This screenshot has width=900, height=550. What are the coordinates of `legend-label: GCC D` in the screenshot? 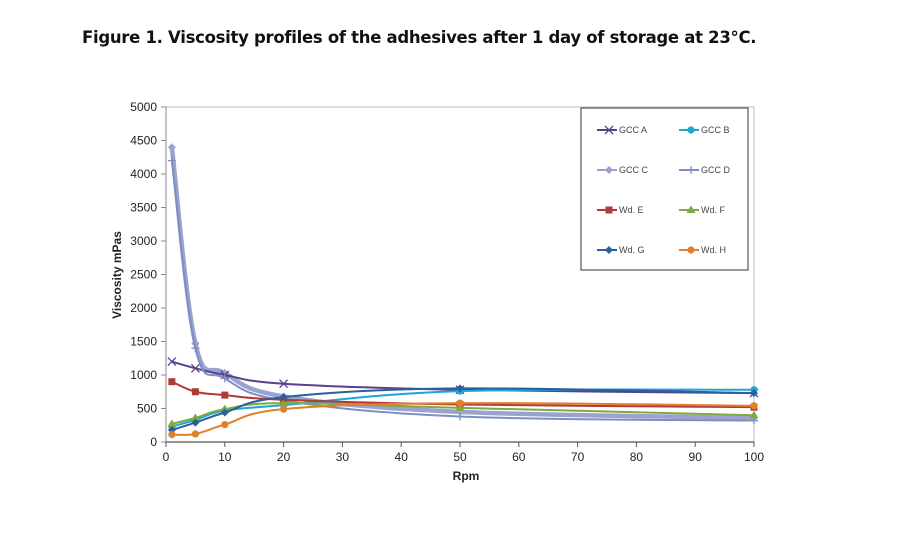 It's located at (716, 170).